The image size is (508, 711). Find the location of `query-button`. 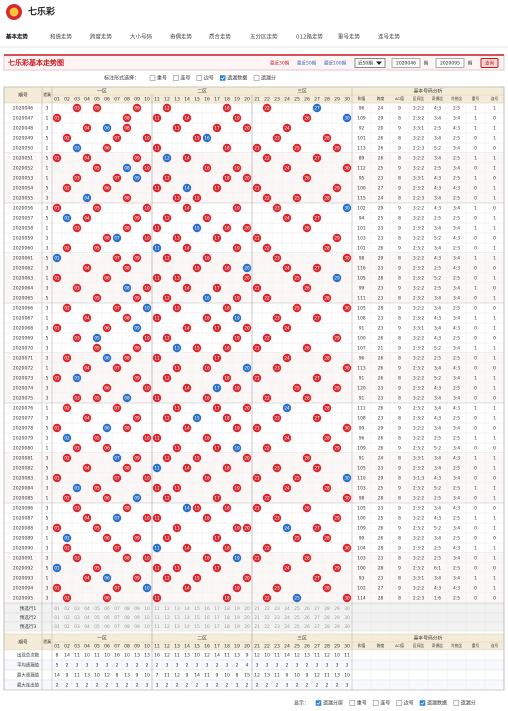

query-button is located at coordinates (489, 63).